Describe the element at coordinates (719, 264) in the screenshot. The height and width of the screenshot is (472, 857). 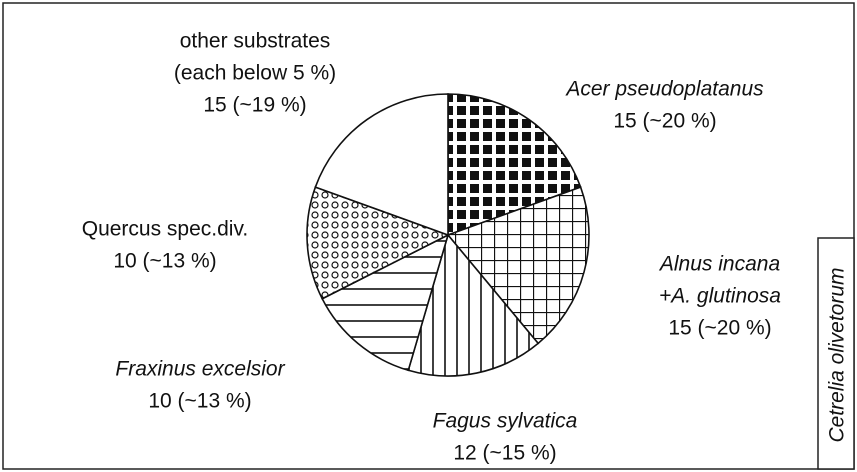
I see `slice-label: Alnus incana` at that location.